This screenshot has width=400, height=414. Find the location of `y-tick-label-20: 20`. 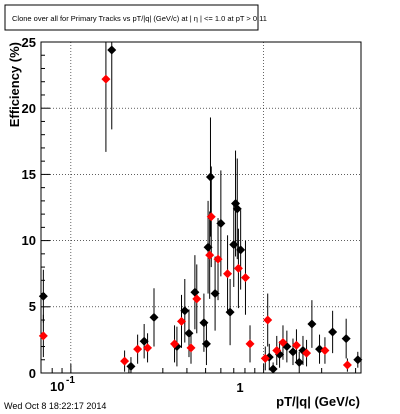

y-tick-label-20: 20 is located at coordinates (29, 108).